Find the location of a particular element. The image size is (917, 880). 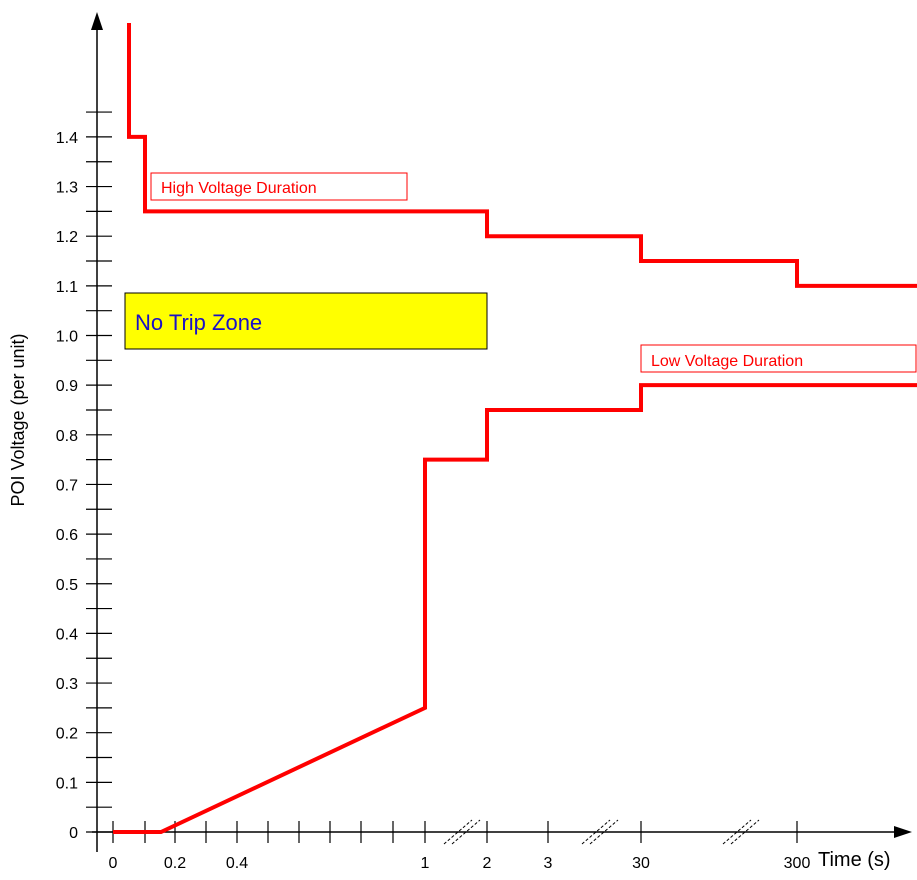

y-axis-arrow is located at coordinates (97, 21).